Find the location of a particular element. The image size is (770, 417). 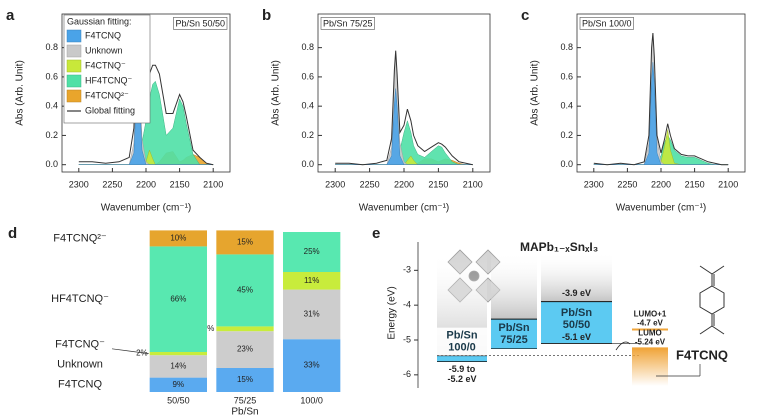

level-name: LUMO is located at coordinates (650, 332).